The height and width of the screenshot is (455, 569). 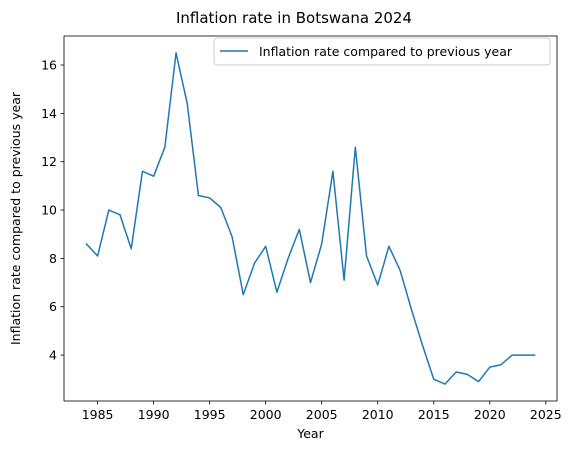 I want to click on y-tick-label: 16, so click(x=49, y=65).